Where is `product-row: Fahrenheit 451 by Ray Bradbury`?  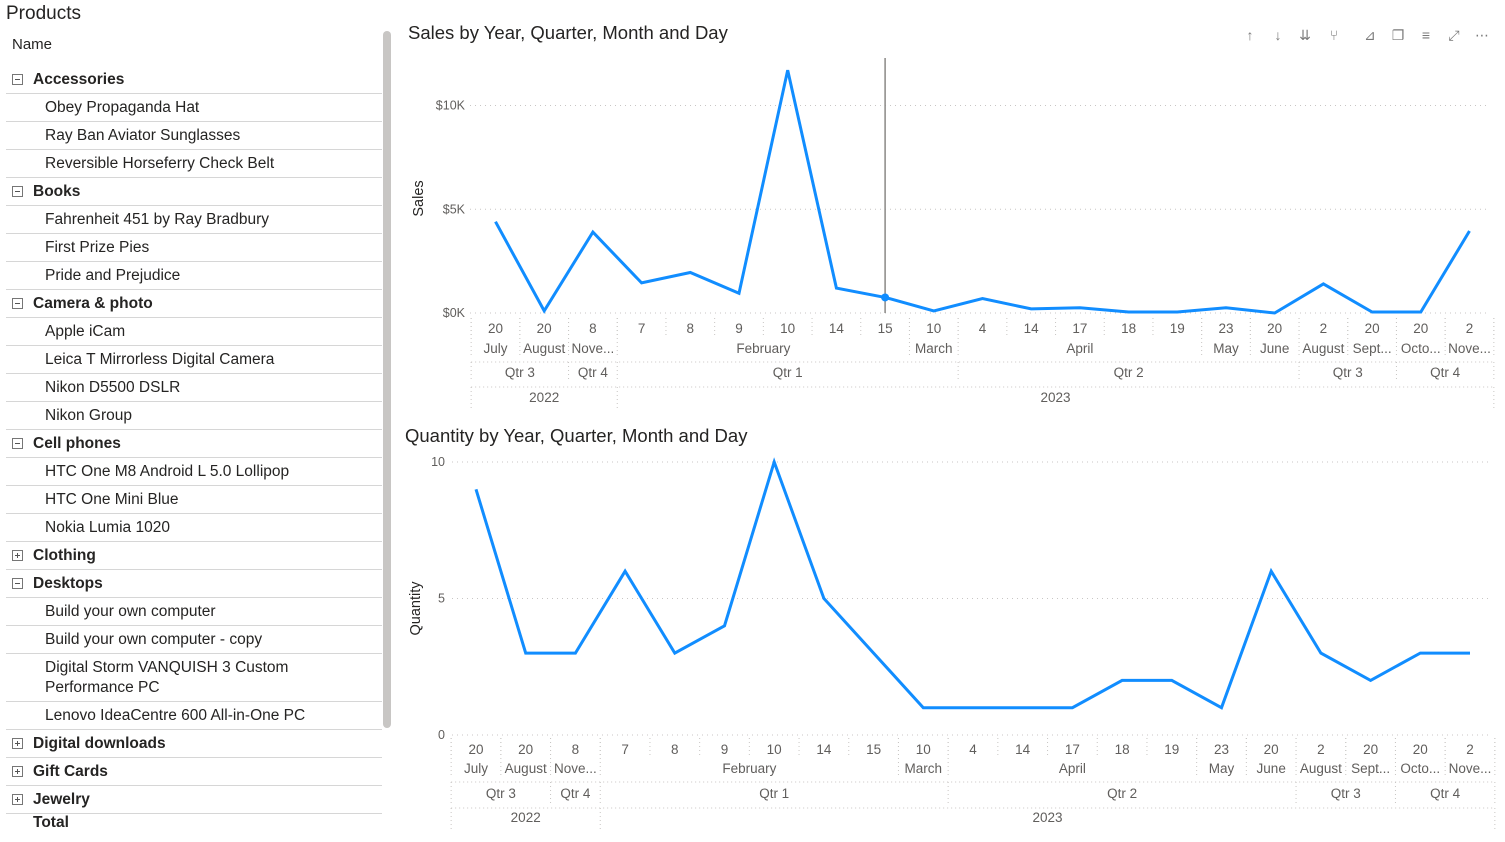
product-row: Fahrenheit 451 by Ray Bradbury is located at coordinates (194, 220).